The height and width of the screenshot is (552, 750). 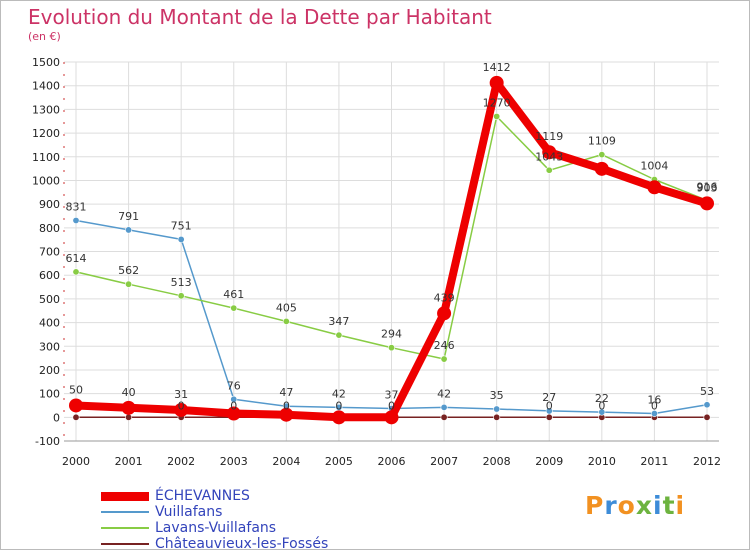 I want to click on y-tick-label: 1200, so click(x=46, y=133).